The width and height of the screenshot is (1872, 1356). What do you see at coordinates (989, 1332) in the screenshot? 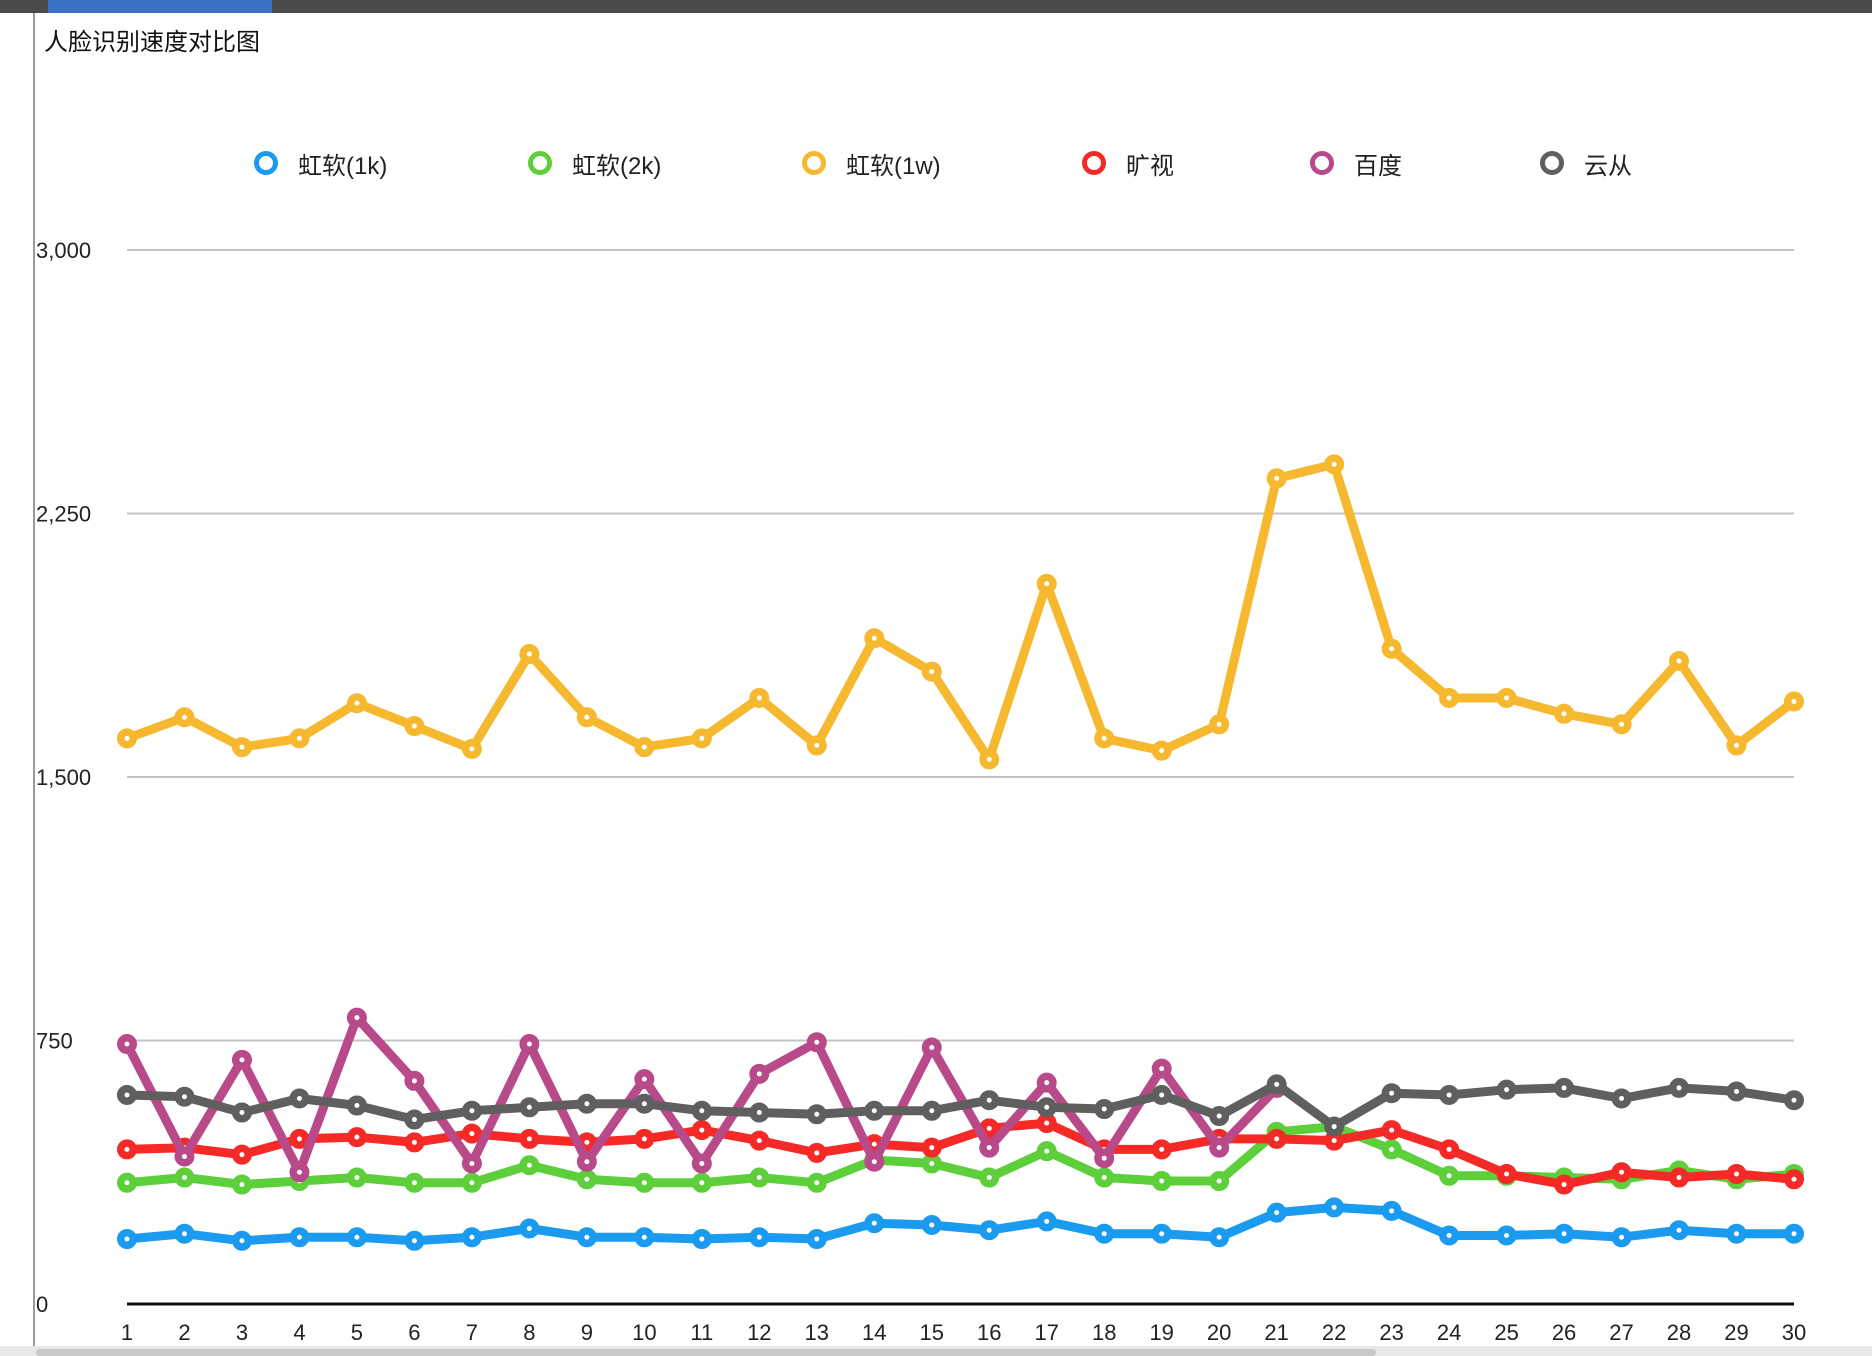
I see `x-tick-label: 16` at bounding box center [989, 1332].